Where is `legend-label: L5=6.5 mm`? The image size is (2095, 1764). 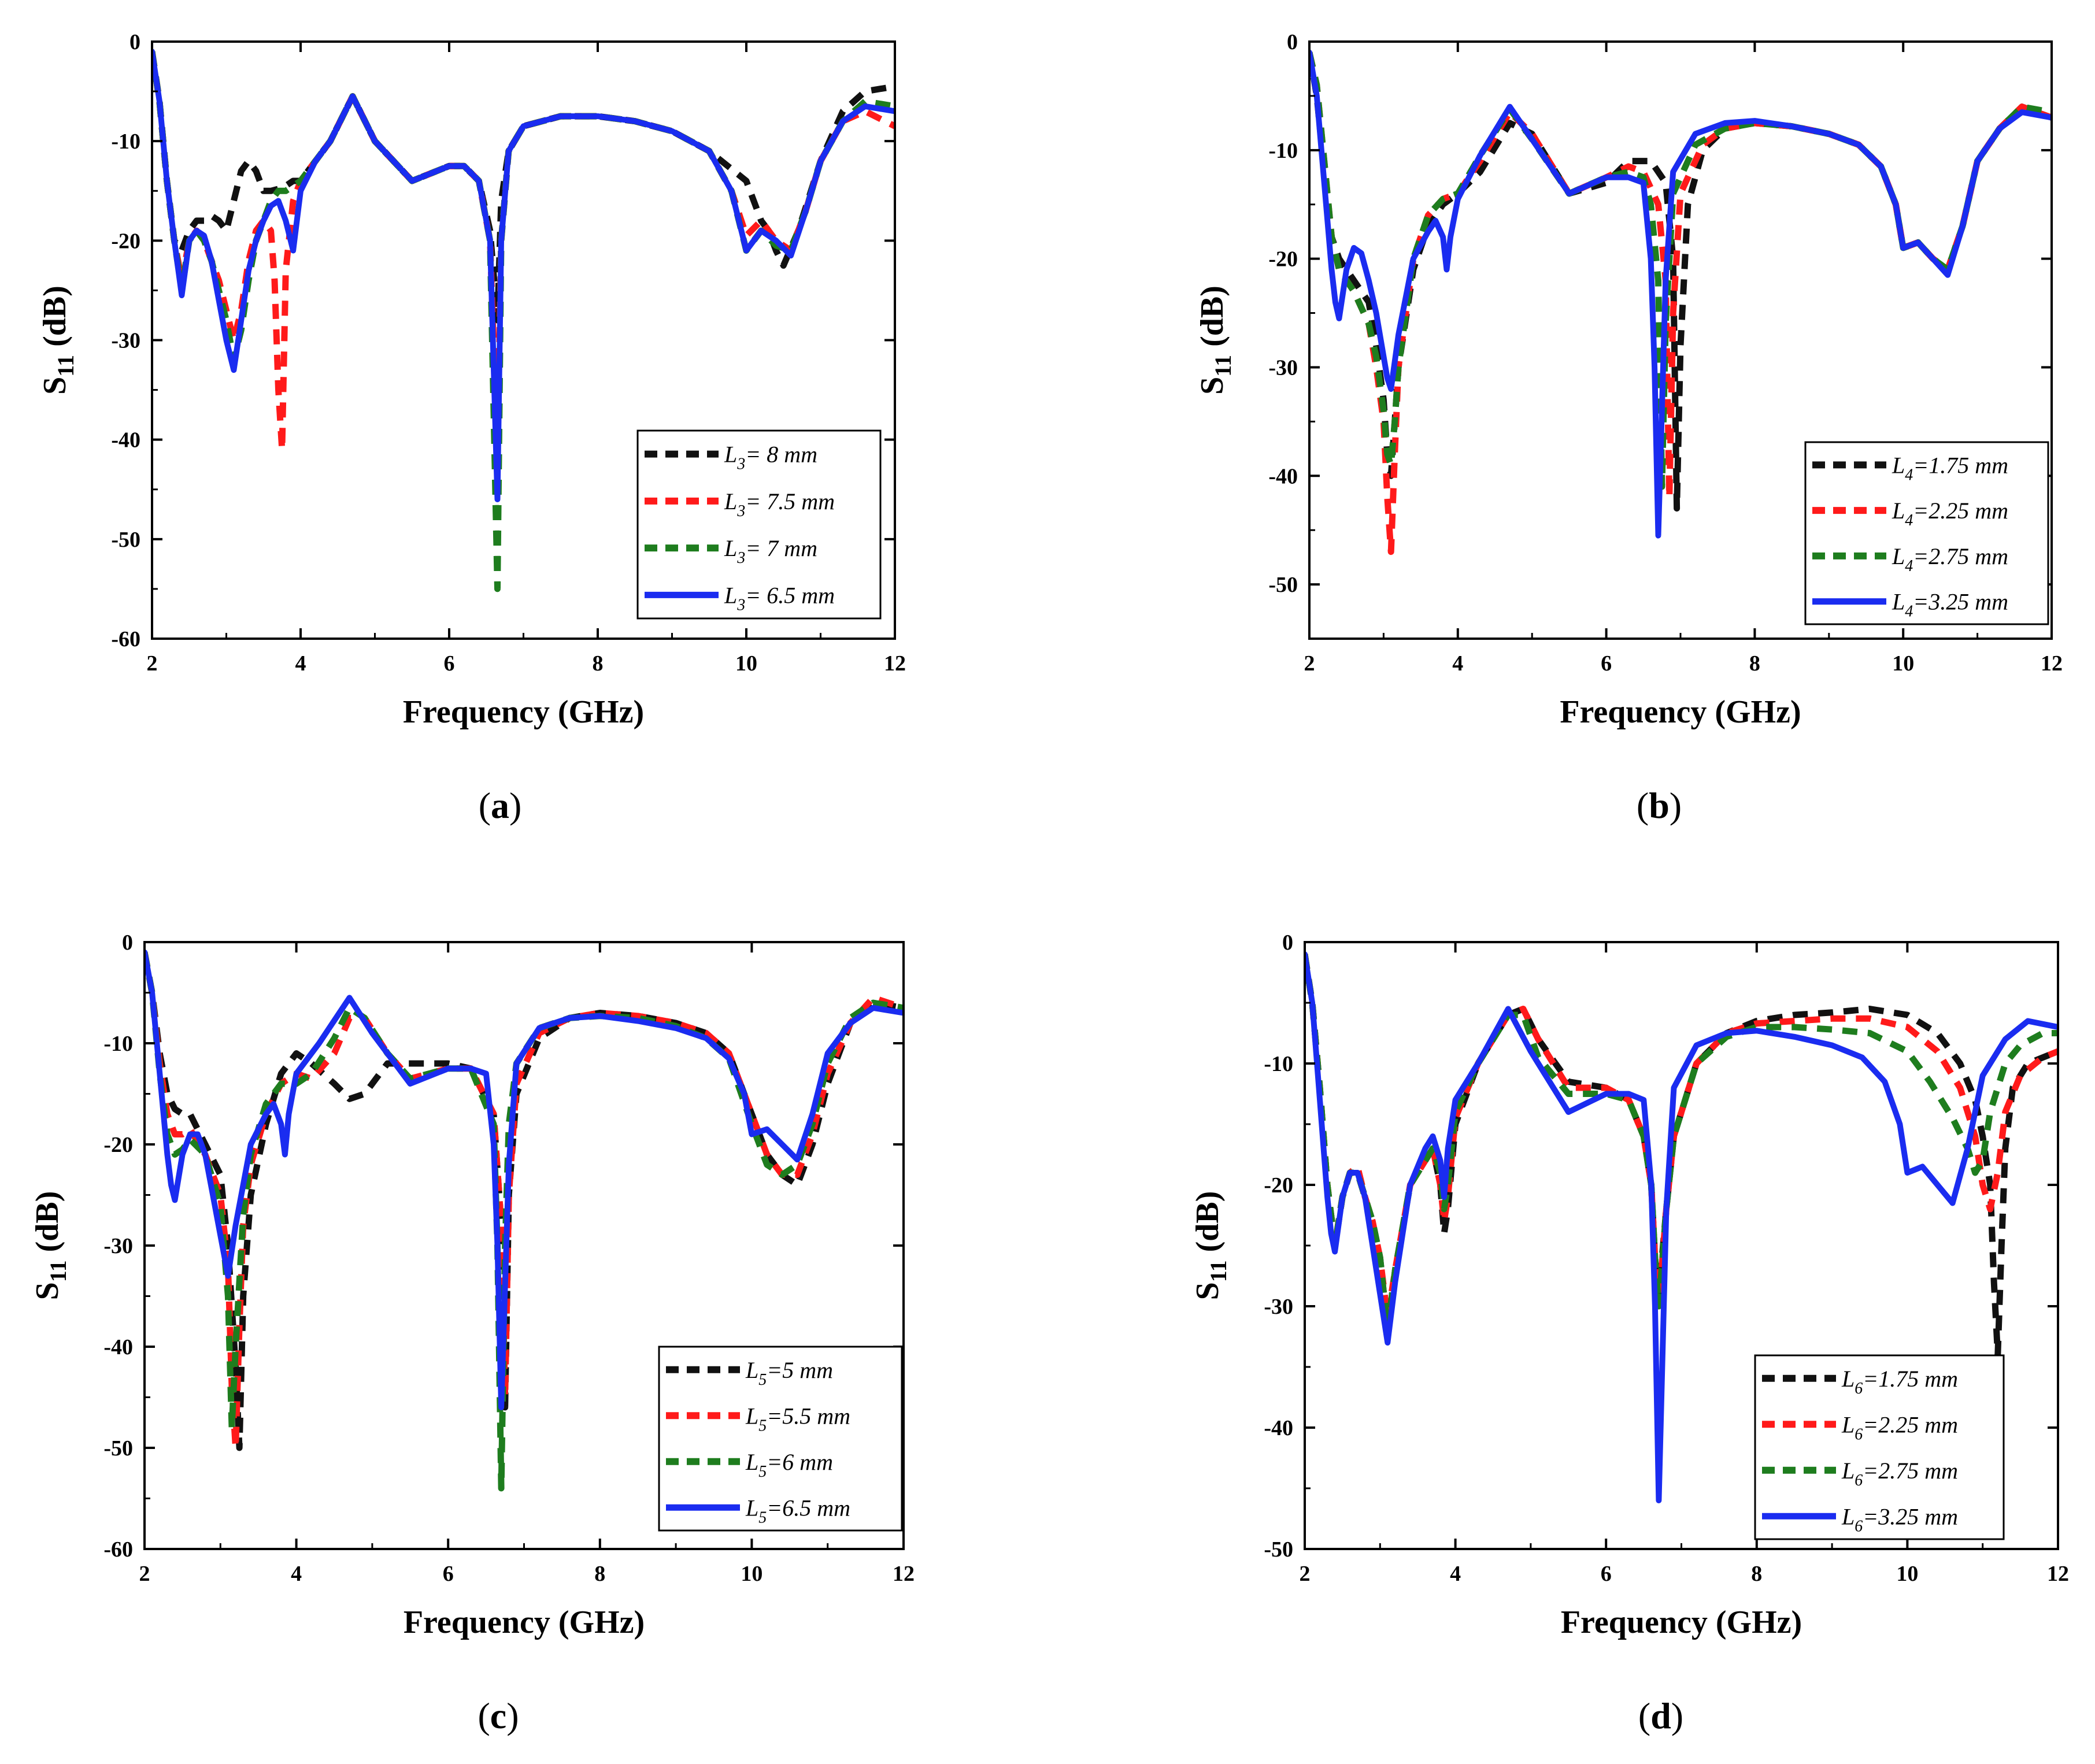 legend-label: L5=6.5 mm is located at coordinates (797, 1510).